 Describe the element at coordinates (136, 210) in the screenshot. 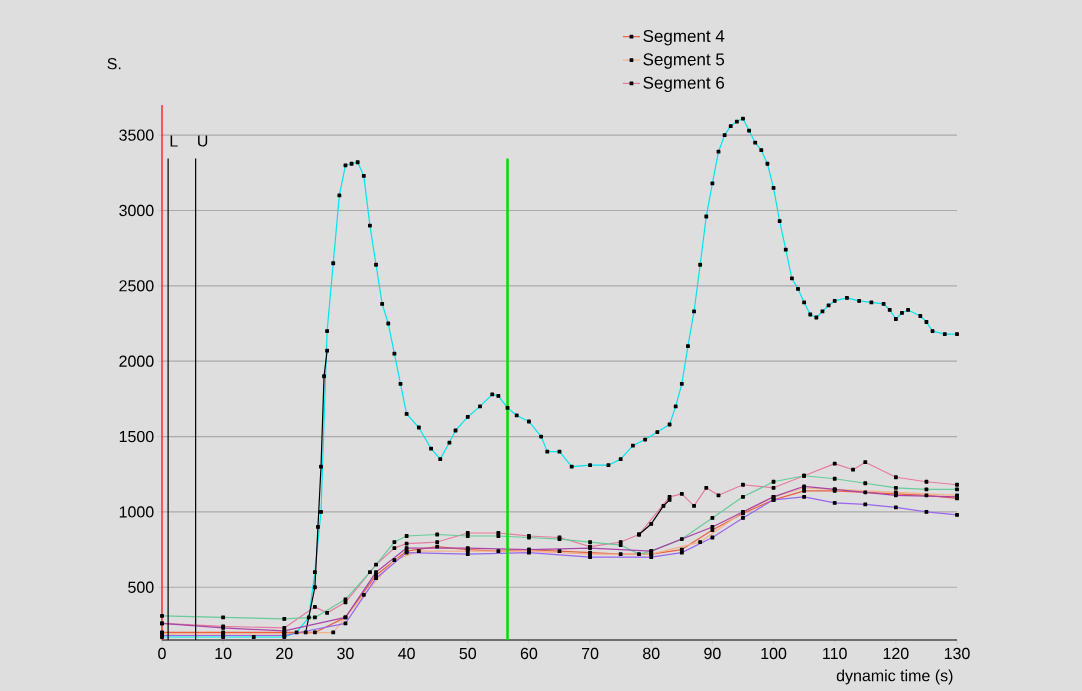

I see `y-tick-label: 3000` at that location.